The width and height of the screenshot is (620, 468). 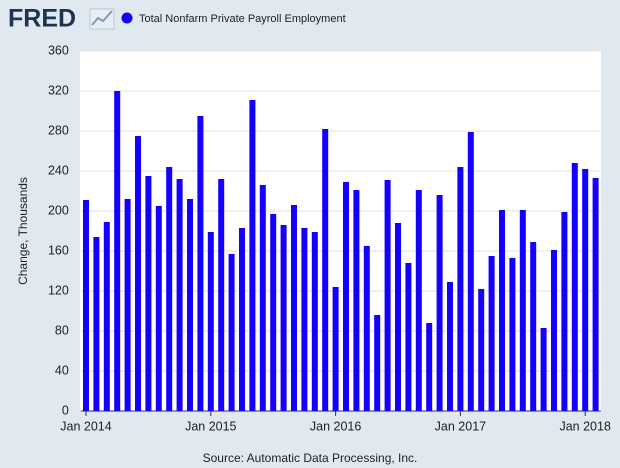 I want to click on y-tick-label: 120, so click(x=58, y=290).